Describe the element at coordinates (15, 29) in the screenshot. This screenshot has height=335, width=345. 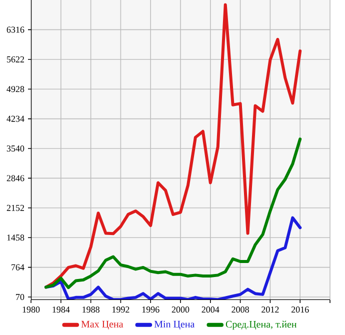
I see `y-tick-label: 6316` at that location.